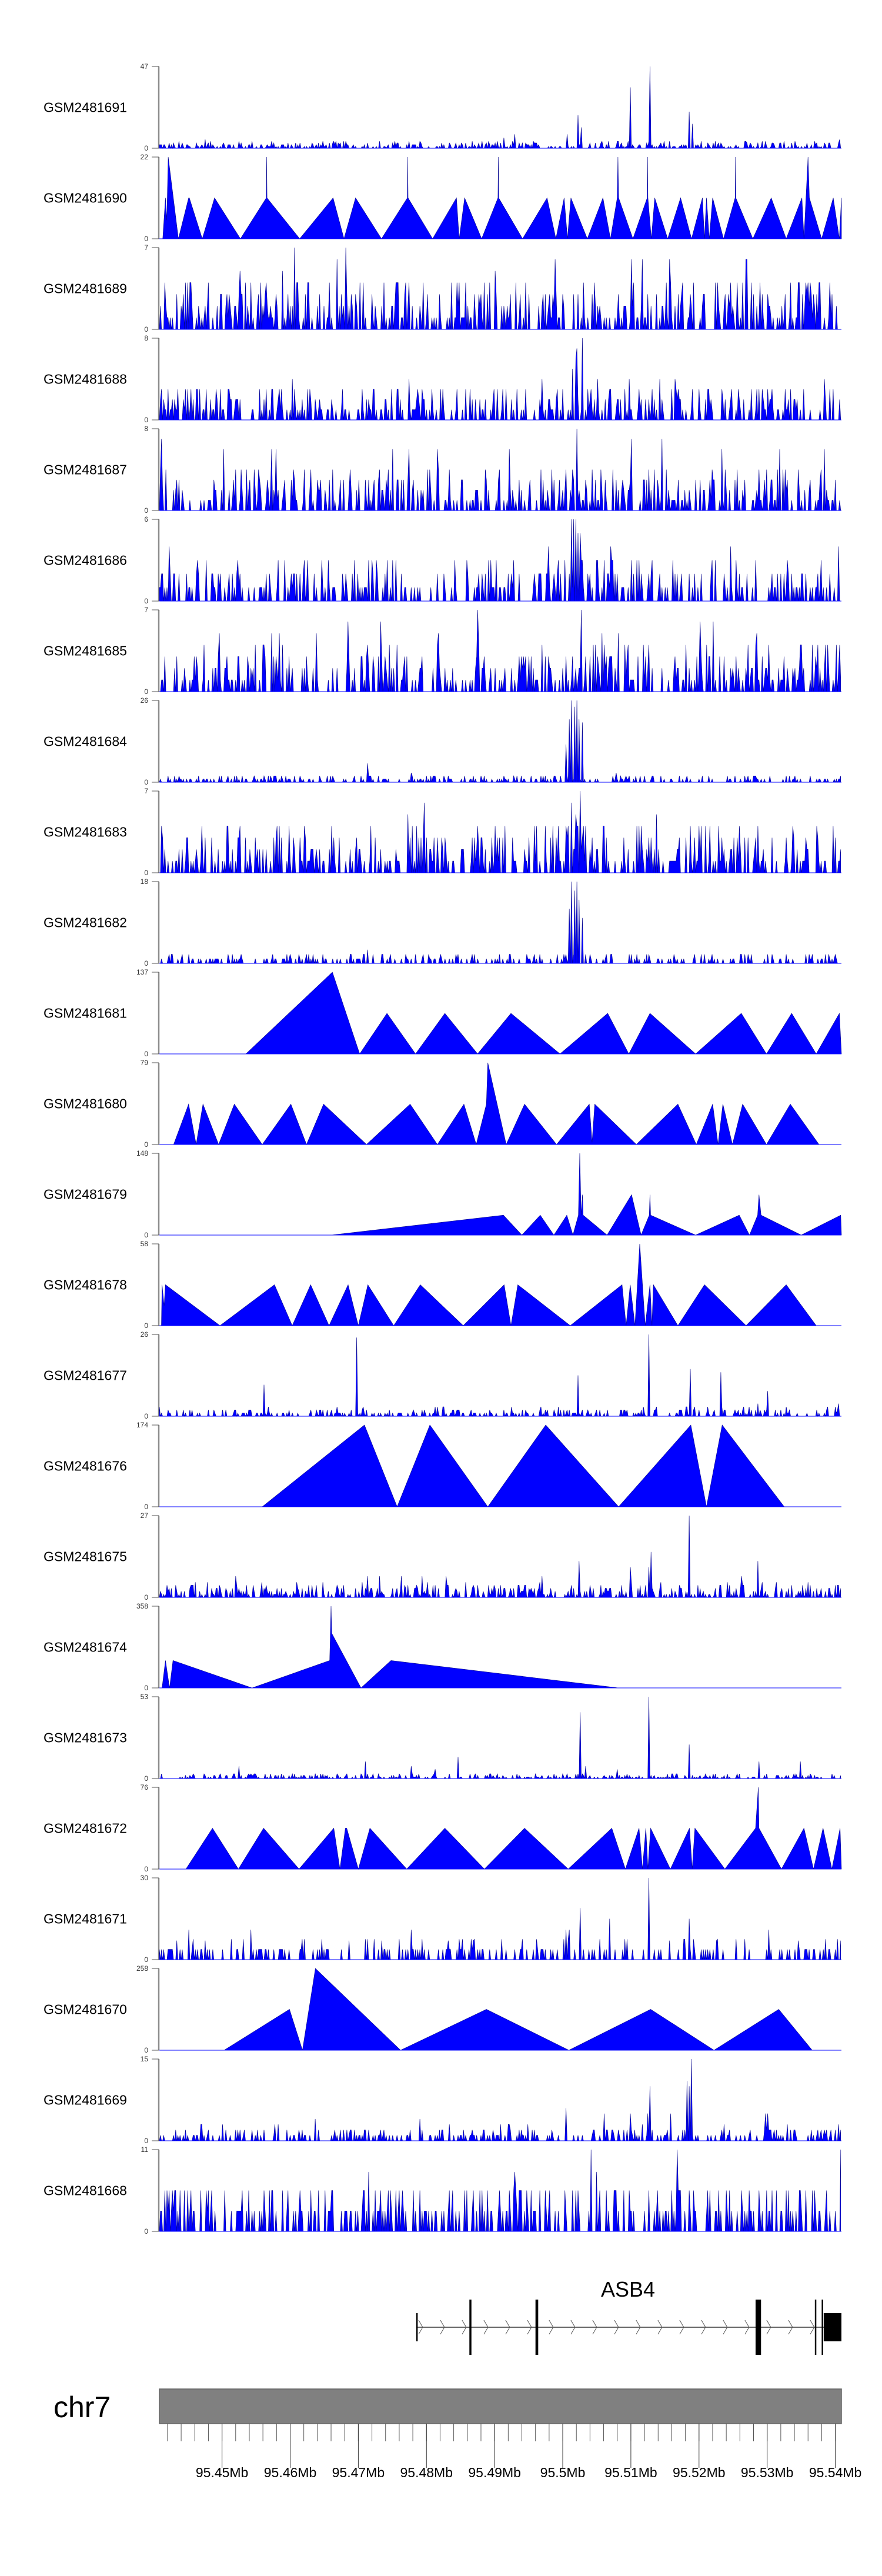  I want to click on track-GSM2481683: GSM2481683 7 0, so click(442, 832).